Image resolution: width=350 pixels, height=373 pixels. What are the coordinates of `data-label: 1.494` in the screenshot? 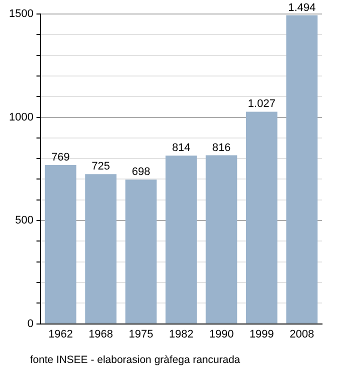 It's located at (302, 8).